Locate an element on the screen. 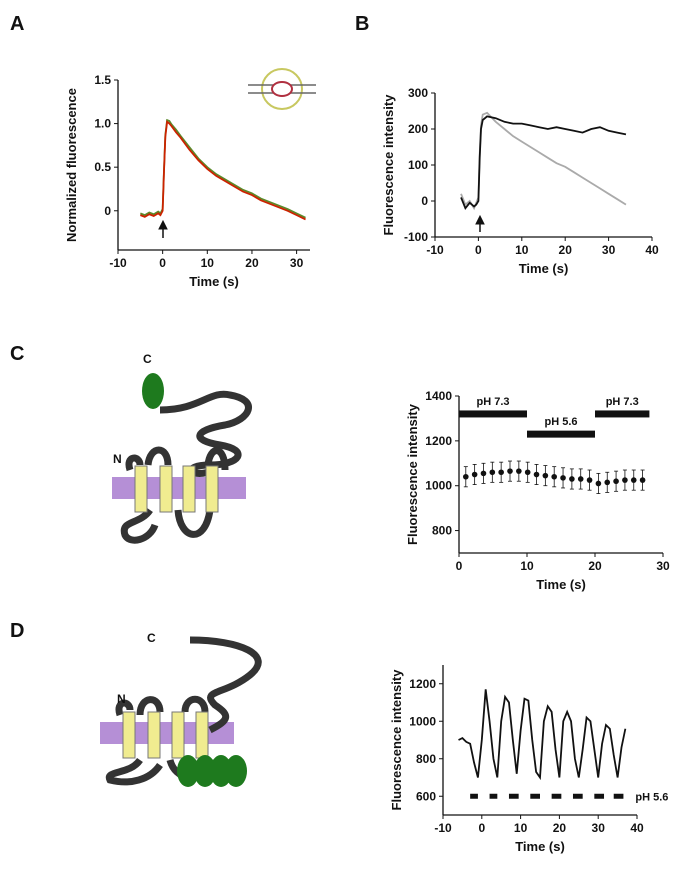 The height and width of the screenshot is (875, 684). y-tick-label: 0.5 is located at coordinates (102, 167).